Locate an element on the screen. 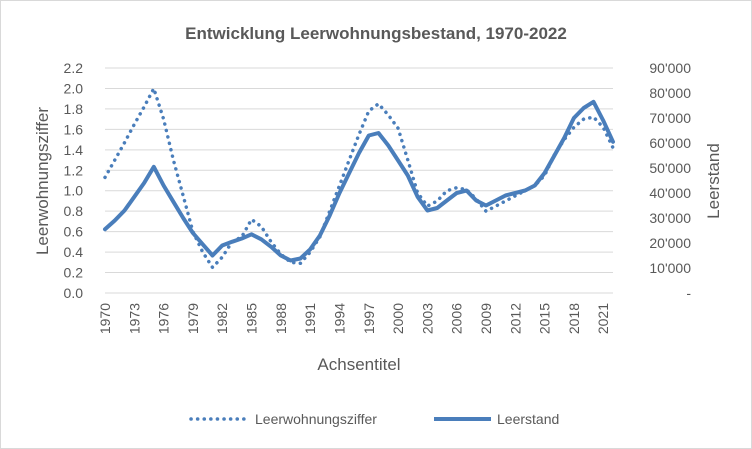 This screenshot has width=752, height=449. right-tick-label: 60'000 is located at coordinates (670, 143).